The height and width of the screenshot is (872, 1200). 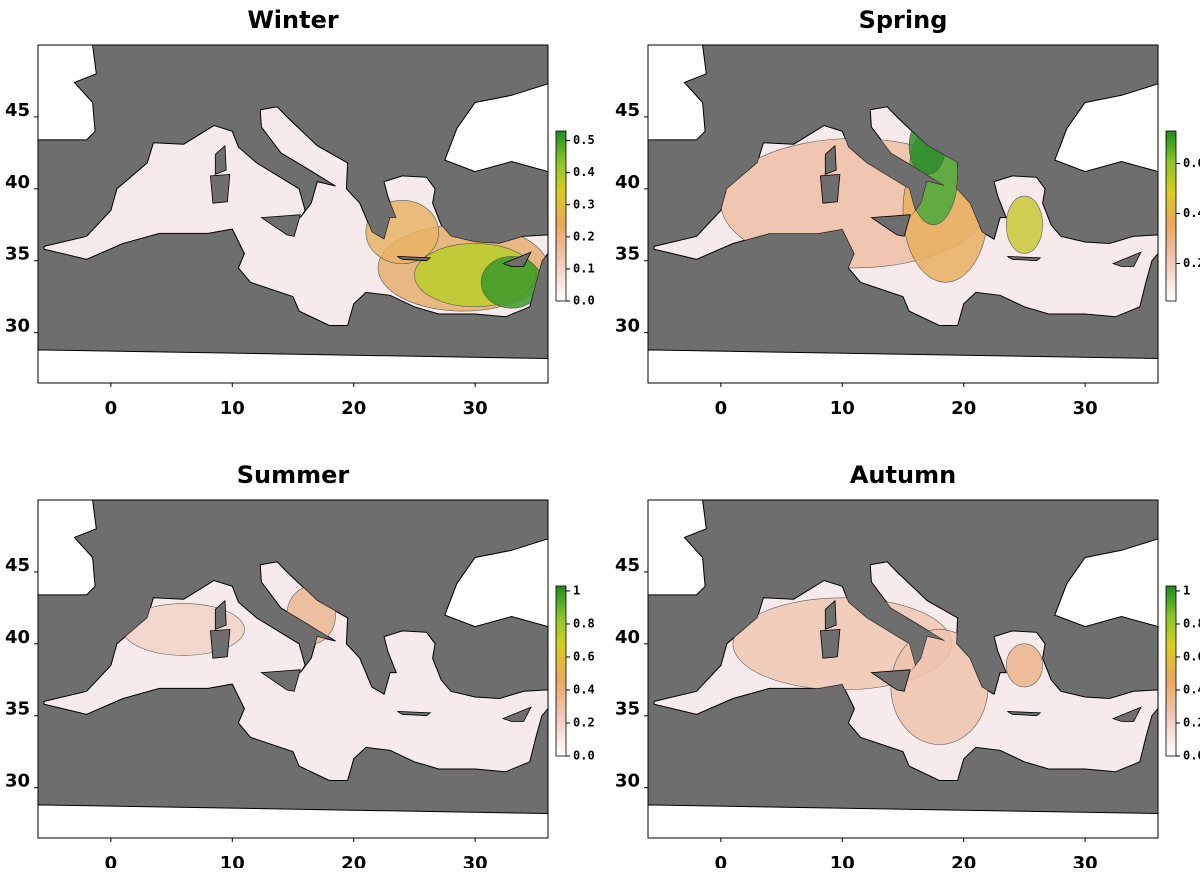 What do you see at coordinates (903, 20) in the screenshot?
I see `panel-title: Spring` at bounding box center [903, 20].